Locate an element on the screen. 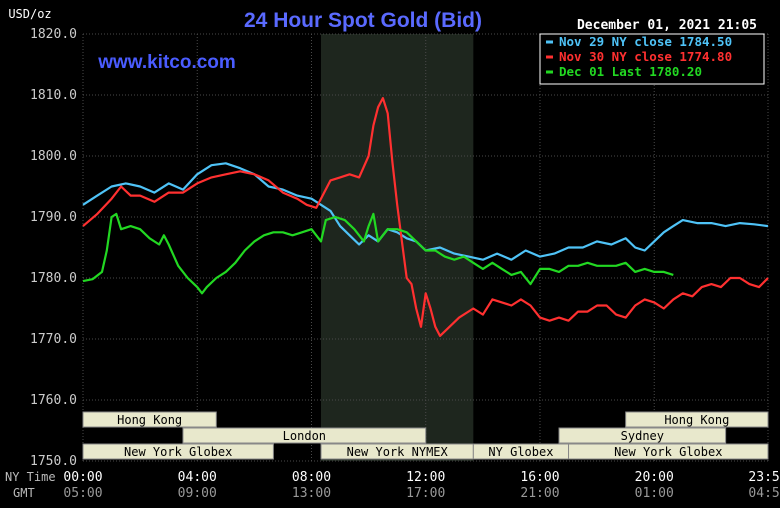  chart-title: 24 Hour Spot Gold (Bid) is located at coordinates (363, 20).